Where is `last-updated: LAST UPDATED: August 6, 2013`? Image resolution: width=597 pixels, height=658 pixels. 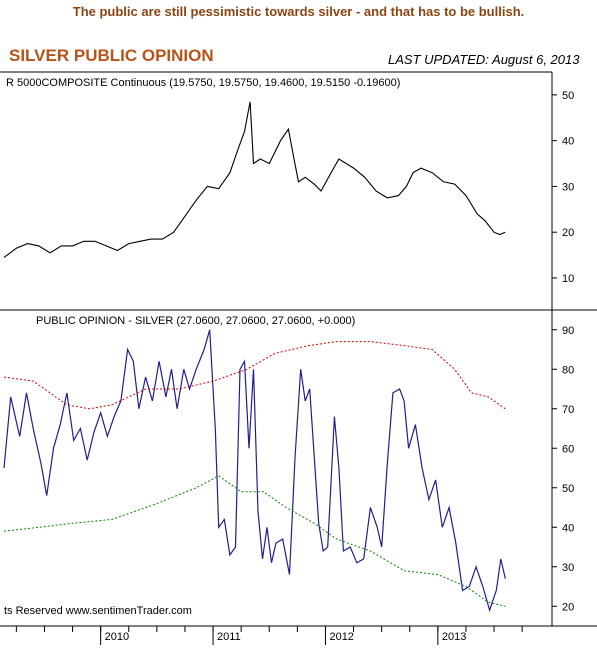
last-updated: LAST UPDATED: August 6, 2013 is located at coordinates (484, 59).